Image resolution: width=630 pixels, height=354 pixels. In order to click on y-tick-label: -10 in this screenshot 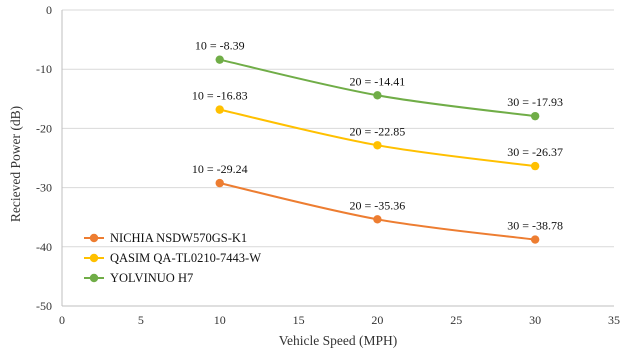, I will do `click(44, 69)`.